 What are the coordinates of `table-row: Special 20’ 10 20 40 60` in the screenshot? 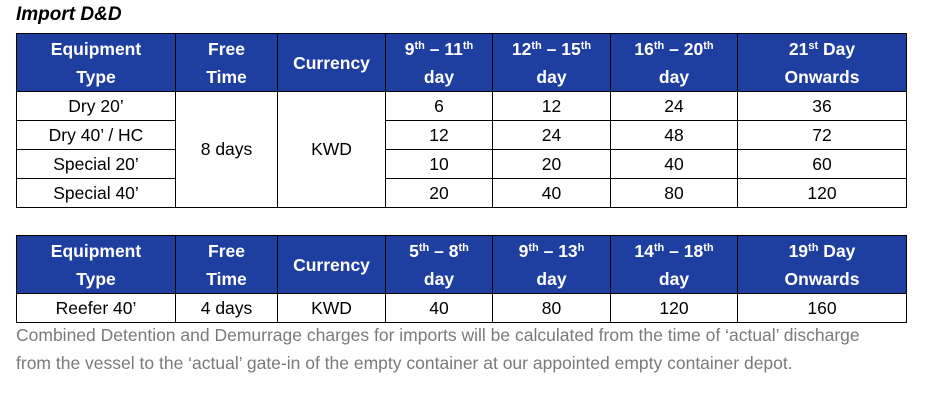 It's located at (461, 164).